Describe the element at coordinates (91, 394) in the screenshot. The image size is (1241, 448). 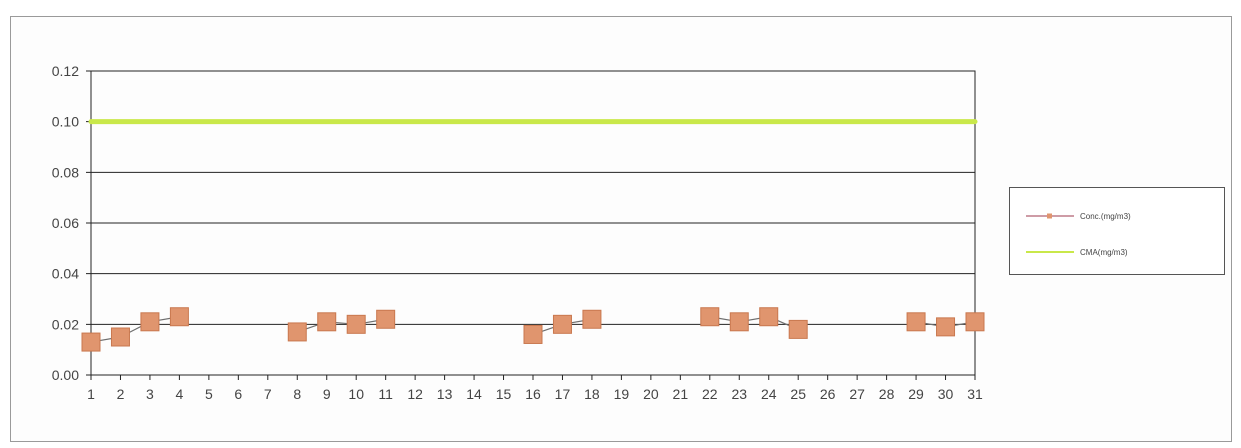
I see `x-tick-label: 1` at that location.